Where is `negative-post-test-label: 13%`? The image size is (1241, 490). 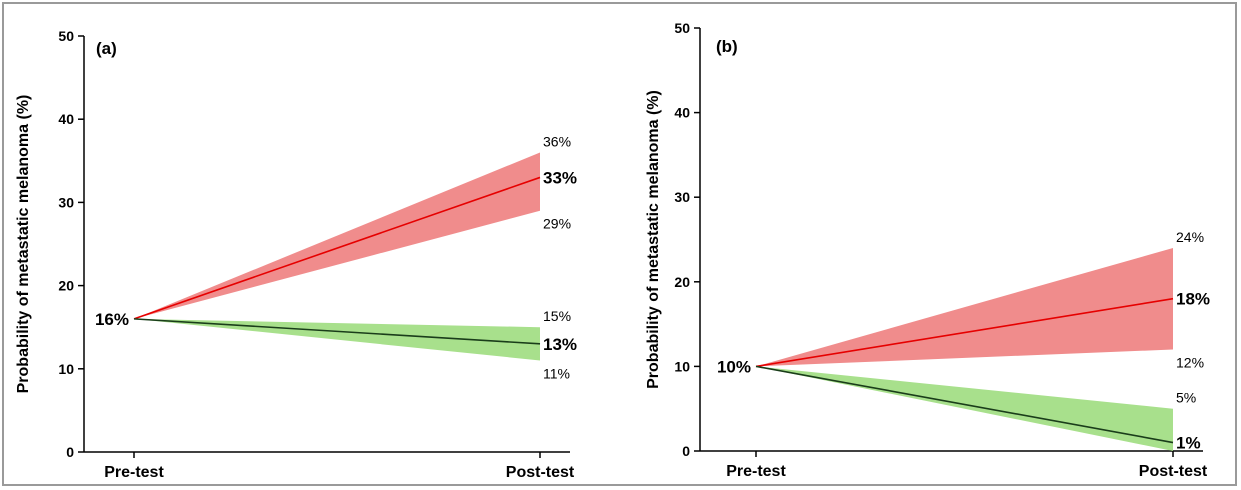 negative-post-test-label: 13% is located at coordinates (560, 344).